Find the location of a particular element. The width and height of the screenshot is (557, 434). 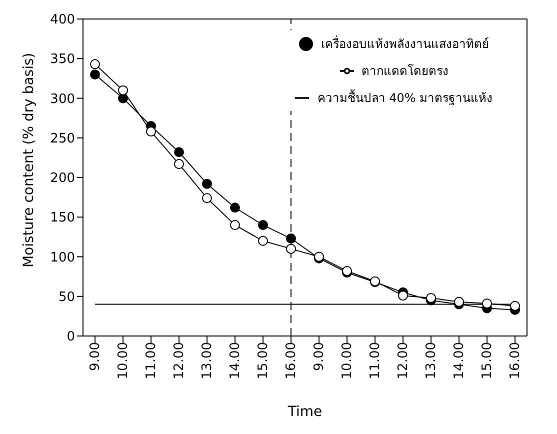

y-tick-label: 350 is located at coordinates (62, 60).